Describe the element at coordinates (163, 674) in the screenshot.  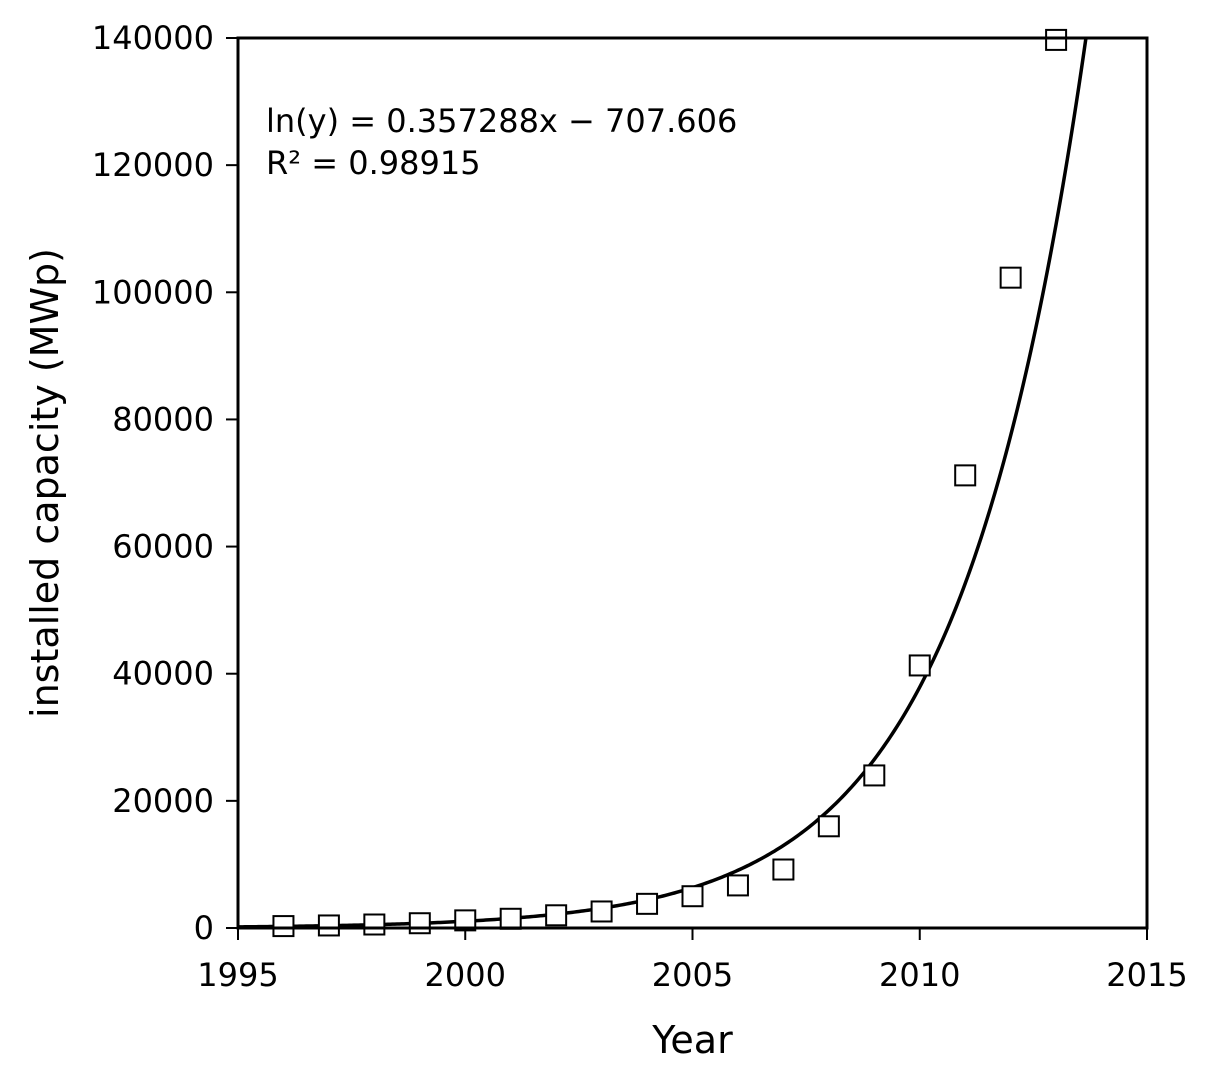
I see `y-tick-label: 40000` at that location.